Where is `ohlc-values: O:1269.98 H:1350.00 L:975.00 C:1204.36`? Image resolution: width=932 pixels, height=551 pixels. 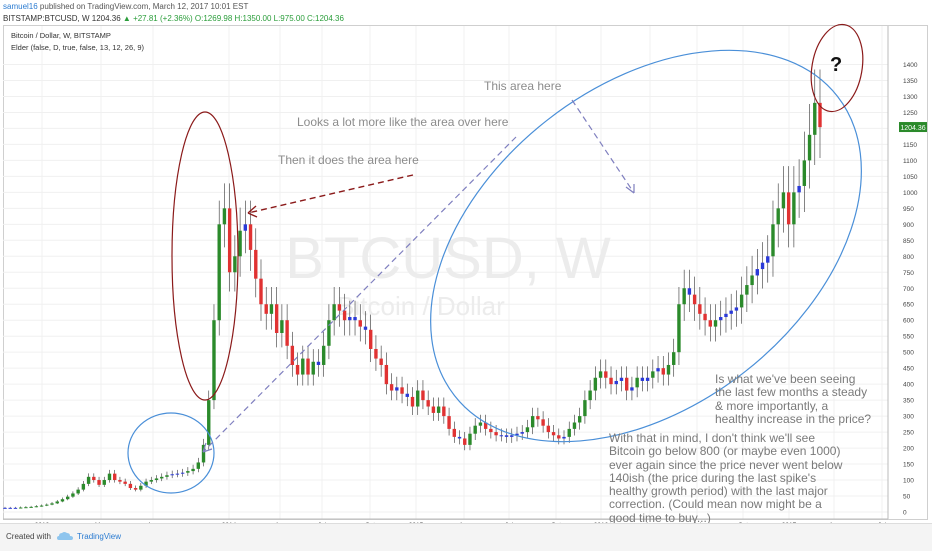 ohlc-values: O:1269.98 H:1350.00 L:975.00 C:1204.36 is located at coordinates (269, 18).